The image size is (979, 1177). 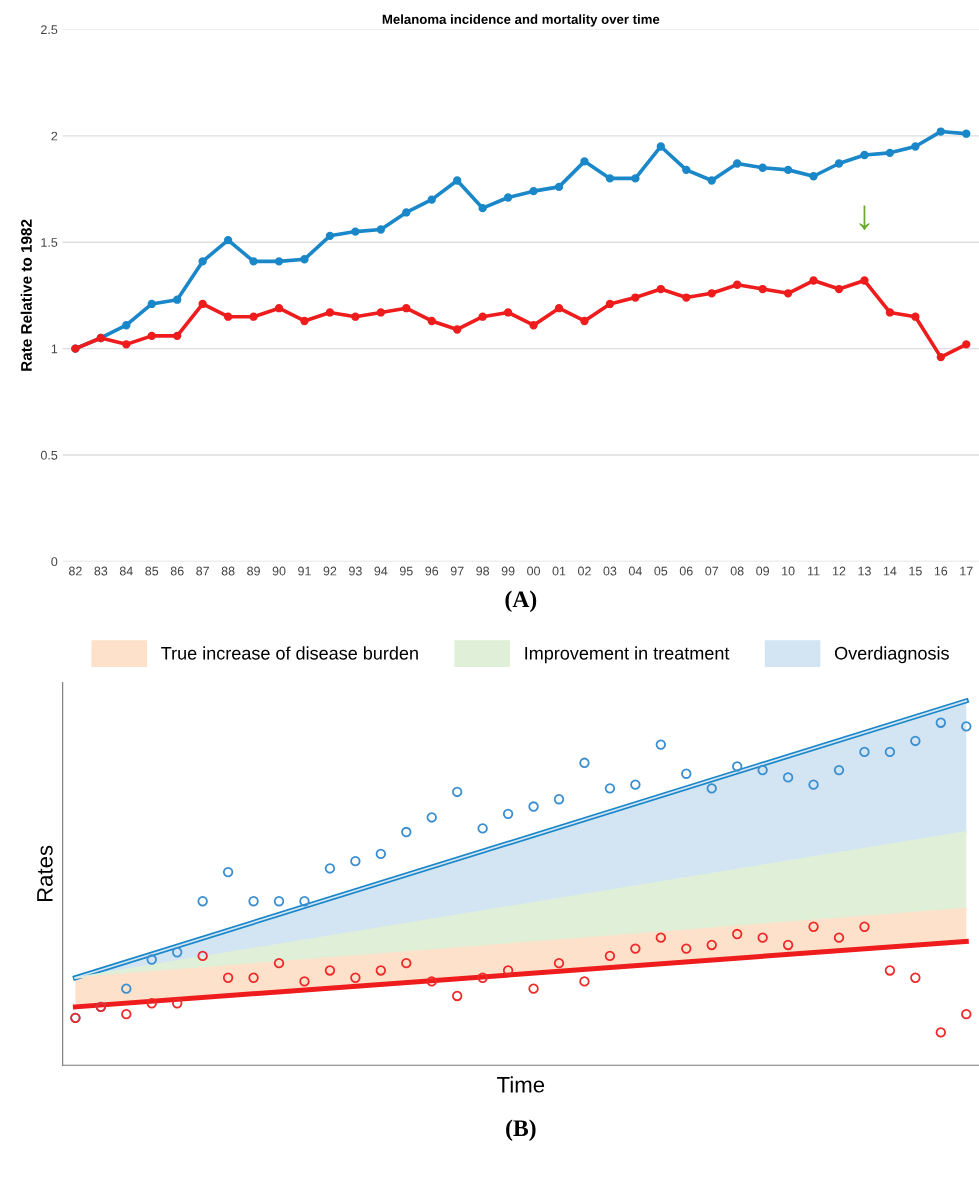 What do you see at coordinates (508, 571) in the screenshot?
I see `x-tick-label: 99` at bounding box center [508, 571].